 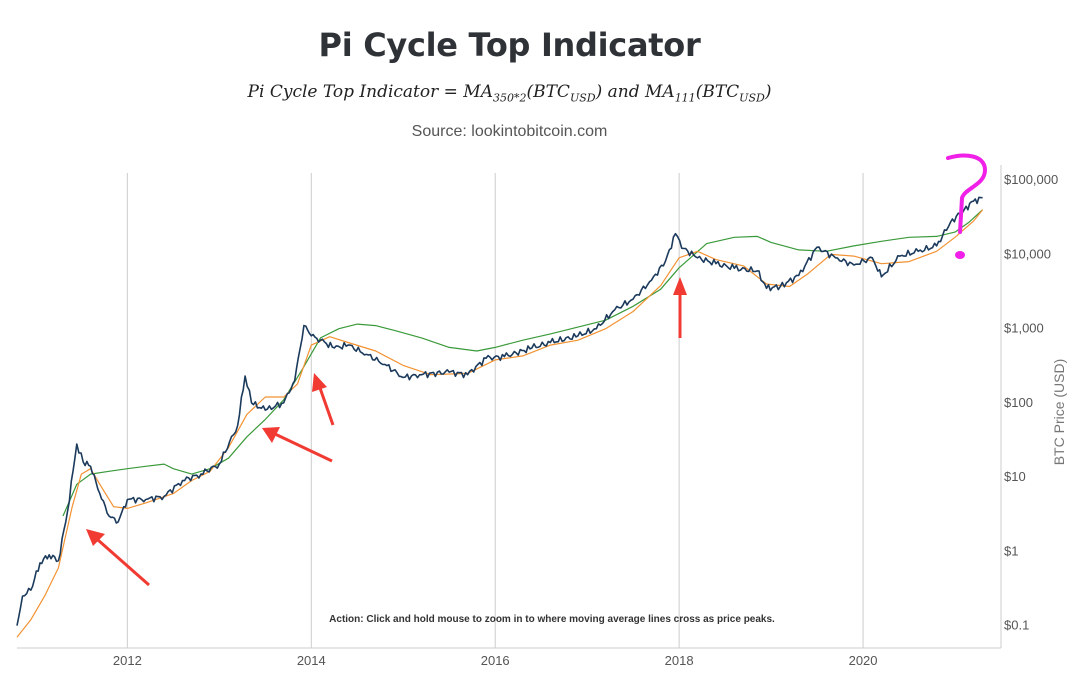 I want to click on x-axis-ticks: 2012 2014 2016 2018 2020, so click(x=495, y=660).